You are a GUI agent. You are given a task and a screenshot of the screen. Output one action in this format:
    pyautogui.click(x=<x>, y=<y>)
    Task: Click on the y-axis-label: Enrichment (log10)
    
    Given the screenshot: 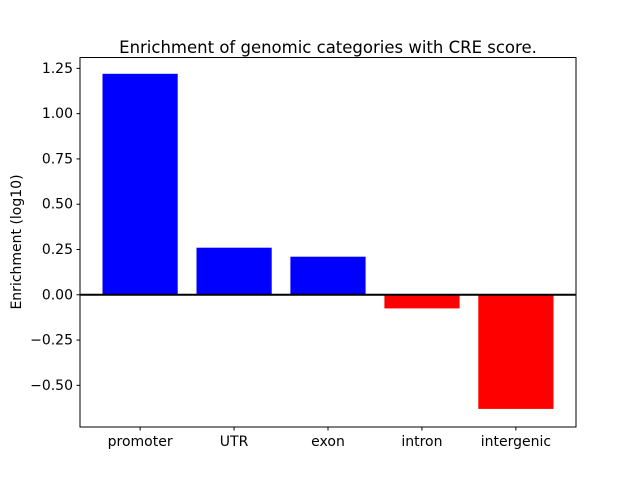 What is the action you would take?
    pyautogui.click(x=17, y=242)
    